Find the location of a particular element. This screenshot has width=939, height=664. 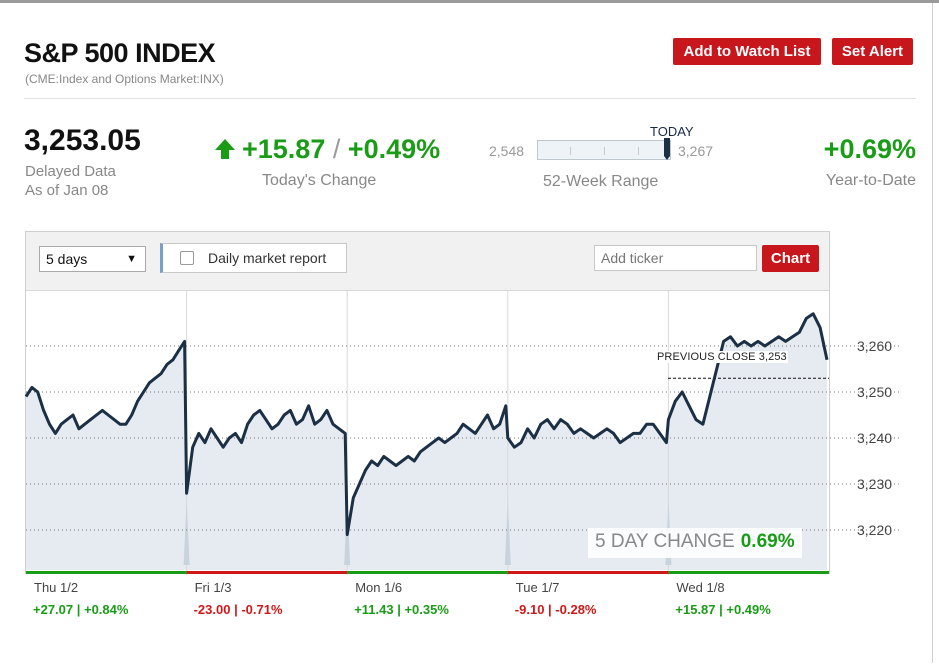

range-low: 2,548 is located at coordinates (507, 151).